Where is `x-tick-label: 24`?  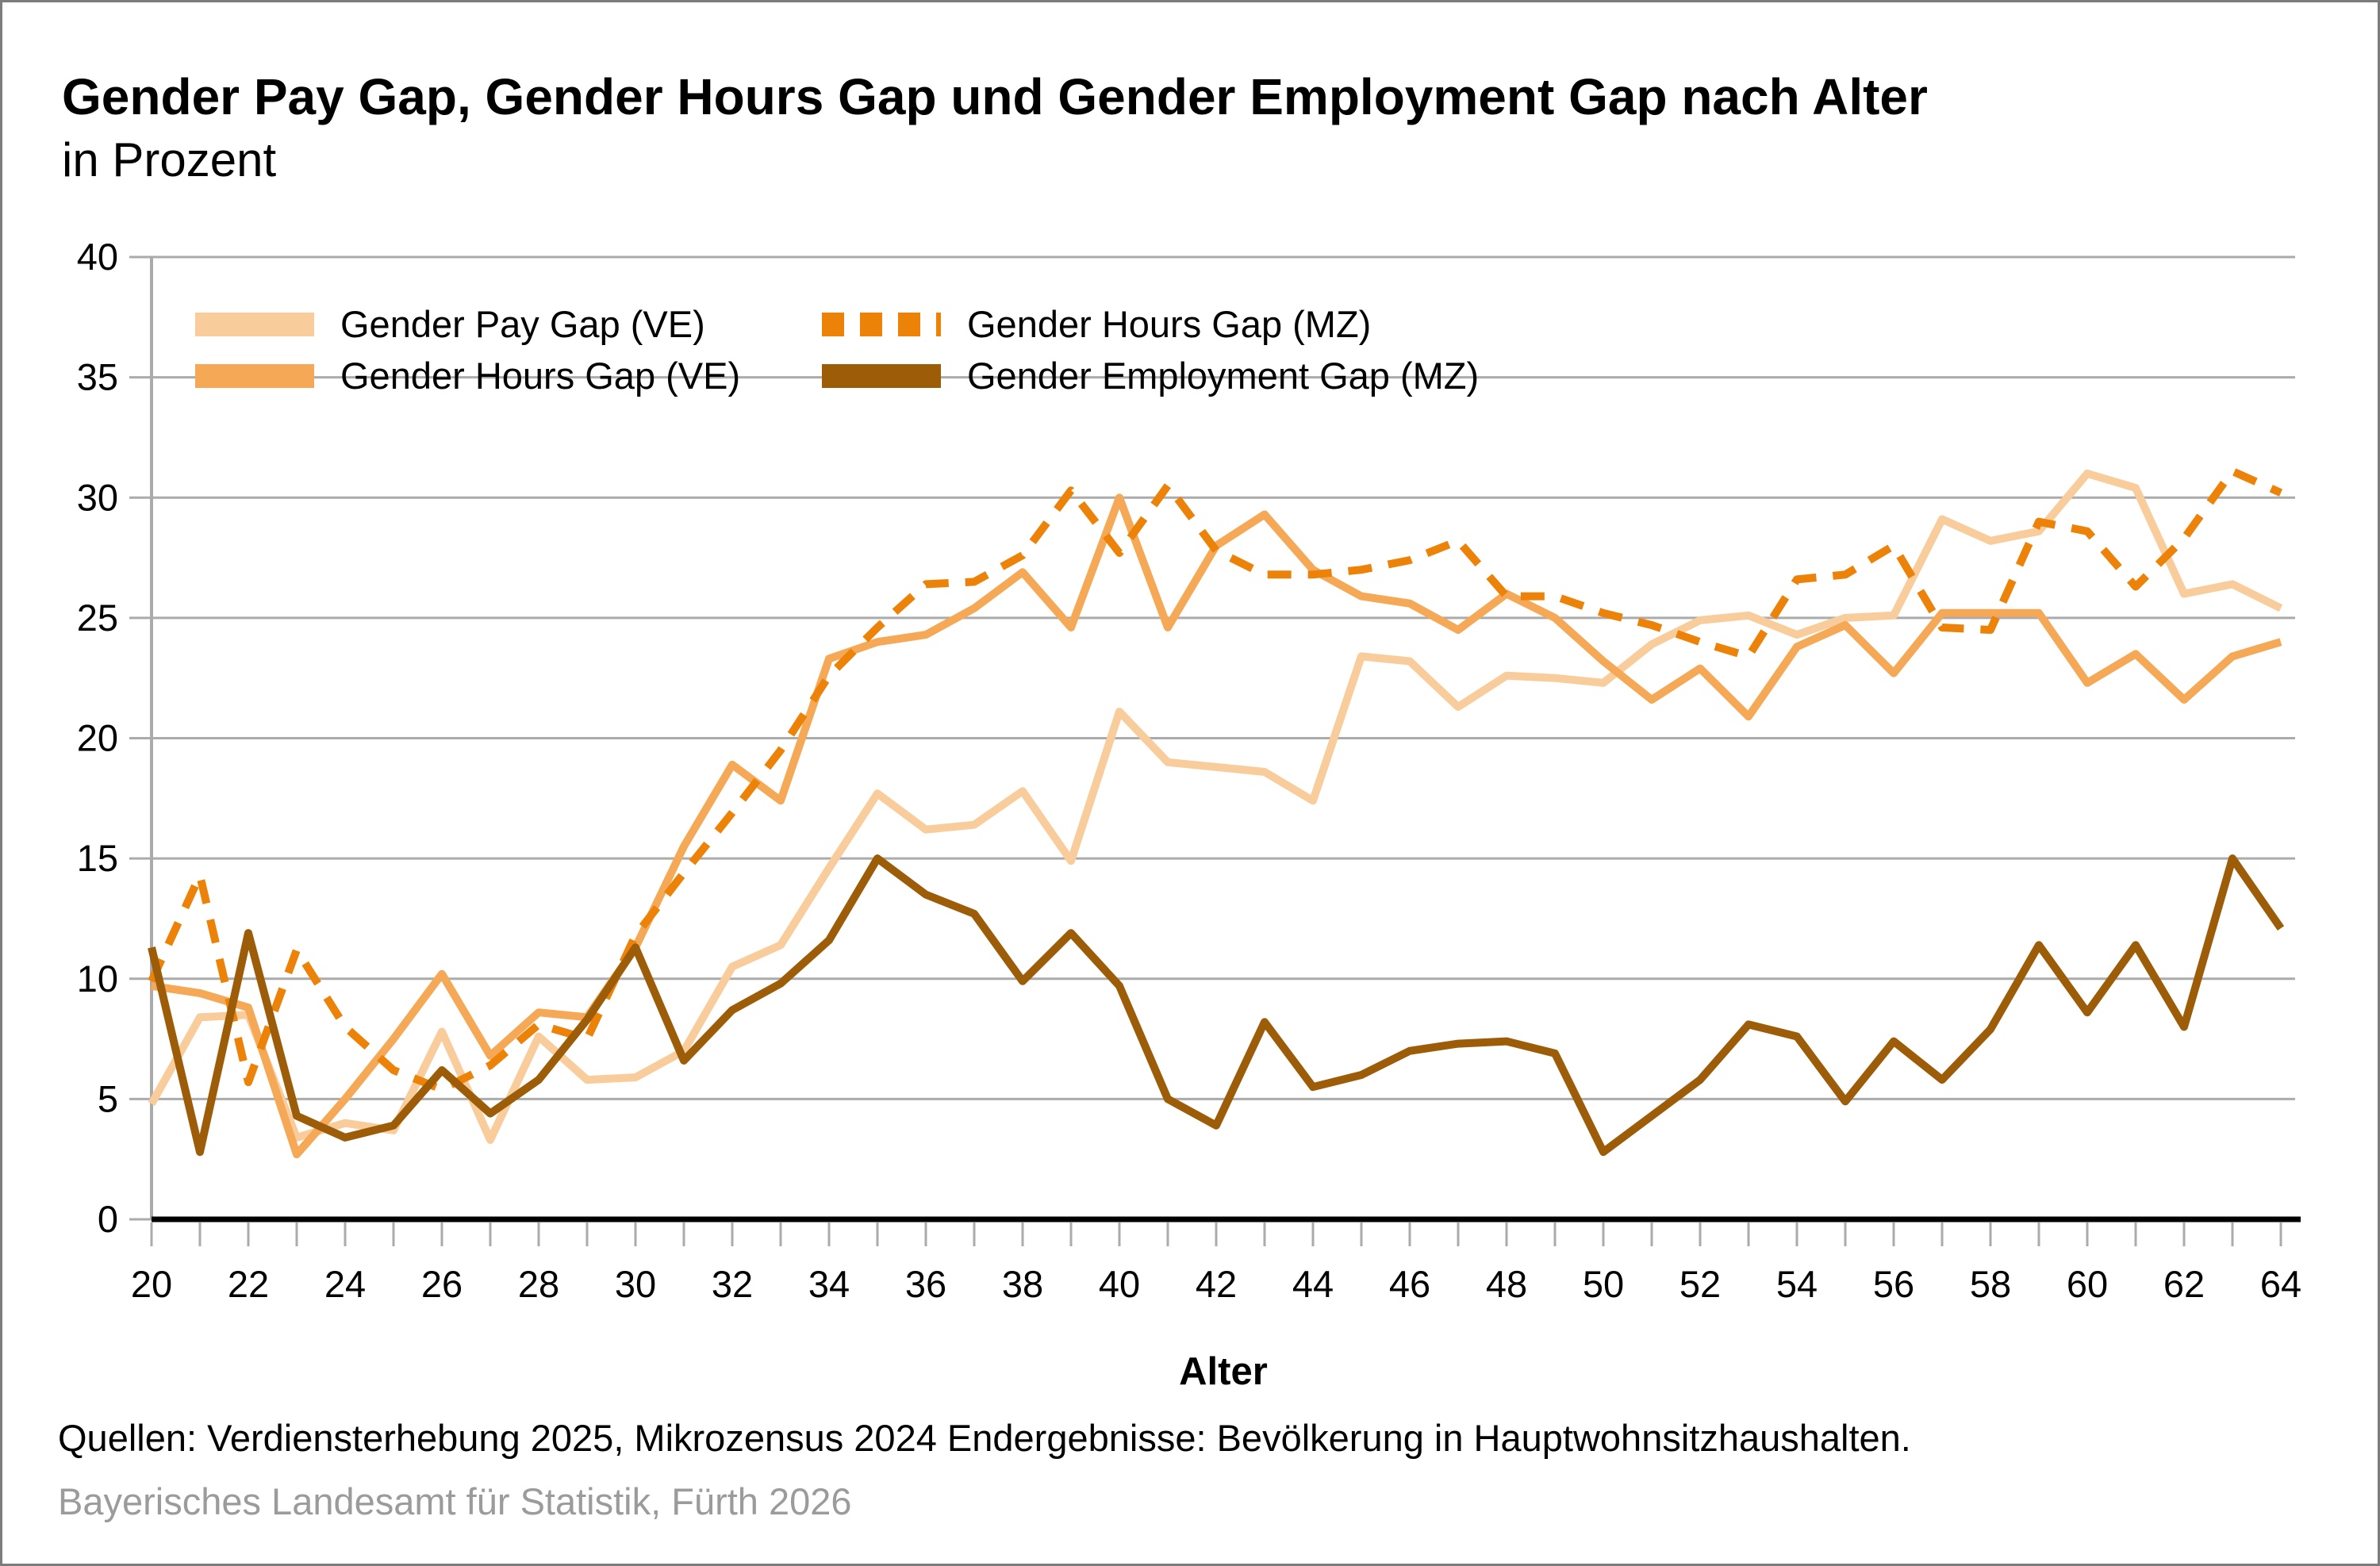 x-tick-label: 24 is located at coordinates (345, 1284).